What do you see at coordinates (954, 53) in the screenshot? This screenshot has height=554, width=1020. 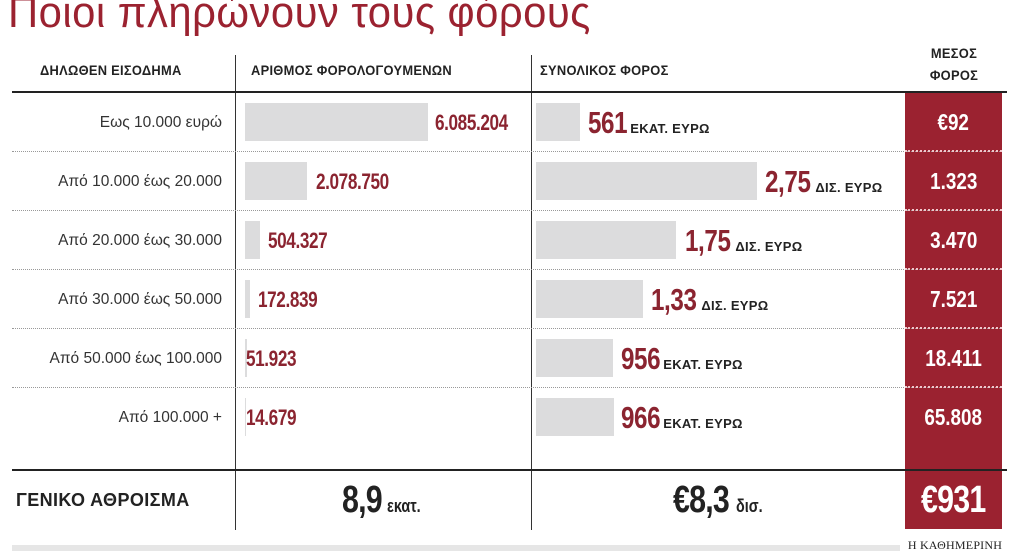 I see `header-avg-line1: ΜΕΣΟΣ` at bounding box center [954, 53].